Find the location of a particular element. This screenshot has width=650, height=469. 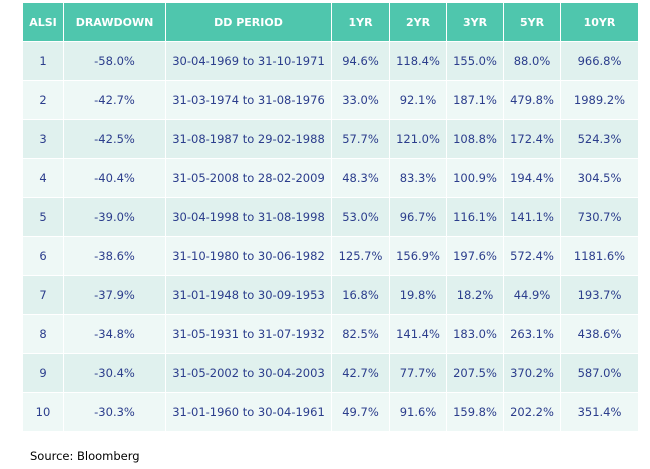

source-note: Source: Bloomberg is located at coordinates (85, 456).